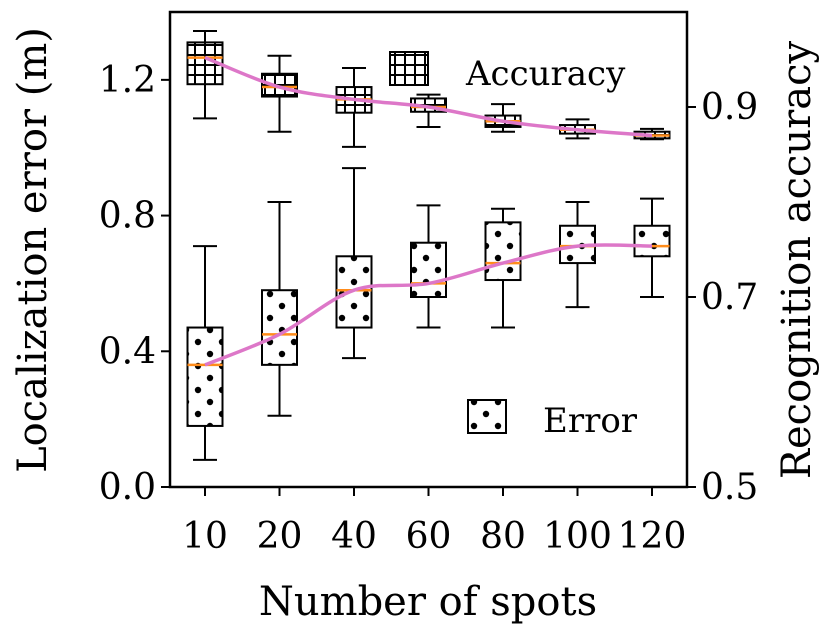  What do you see at coordinates (127, 487) in the screenshot?
I see `y-left-tick-label: 0.0` at bounding box center [127, 487].